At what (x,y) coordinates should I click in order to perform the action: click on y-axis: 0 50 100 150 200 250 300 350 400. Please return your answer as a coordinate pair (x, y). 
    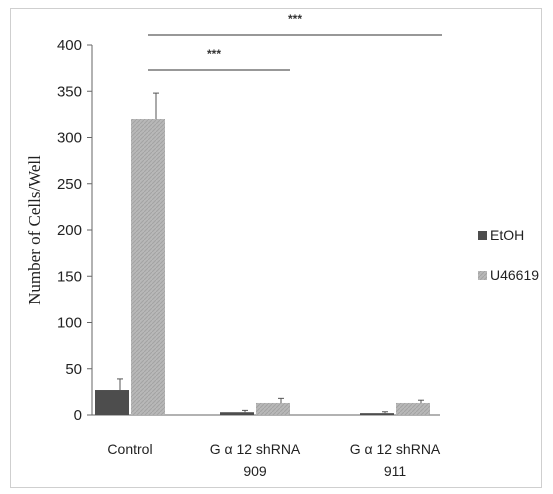
    Looking at the image, I should click on (75, 230).